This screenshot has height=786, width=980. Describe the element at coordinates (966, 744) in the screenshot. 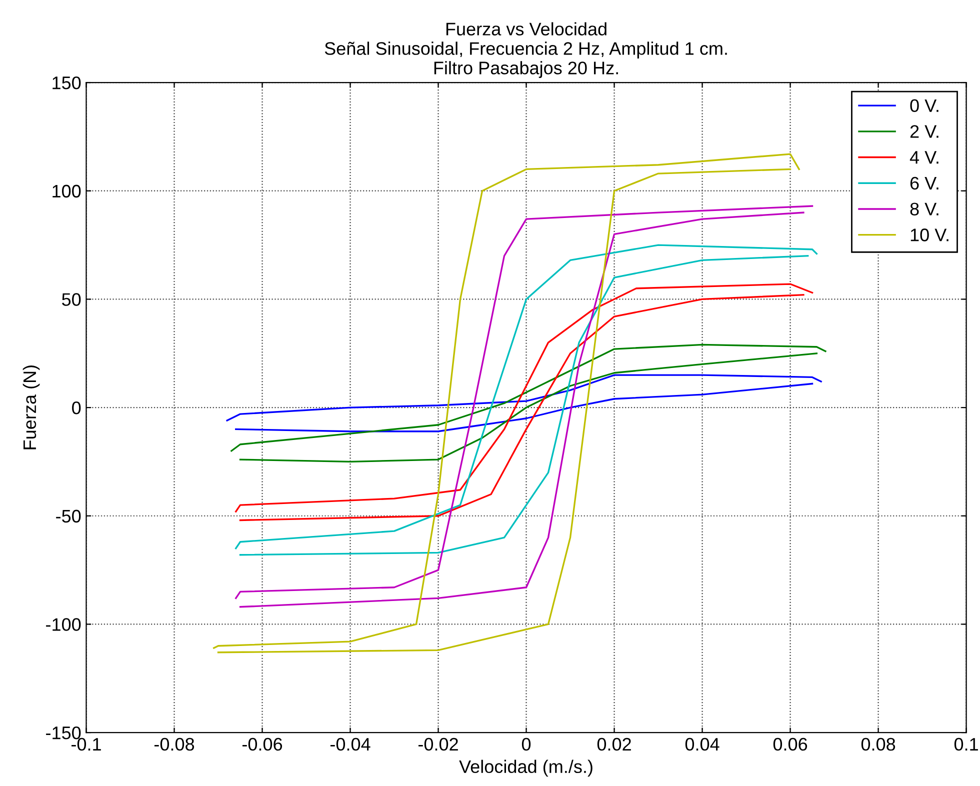

I see `x-tick-label: 0.1` at that location.